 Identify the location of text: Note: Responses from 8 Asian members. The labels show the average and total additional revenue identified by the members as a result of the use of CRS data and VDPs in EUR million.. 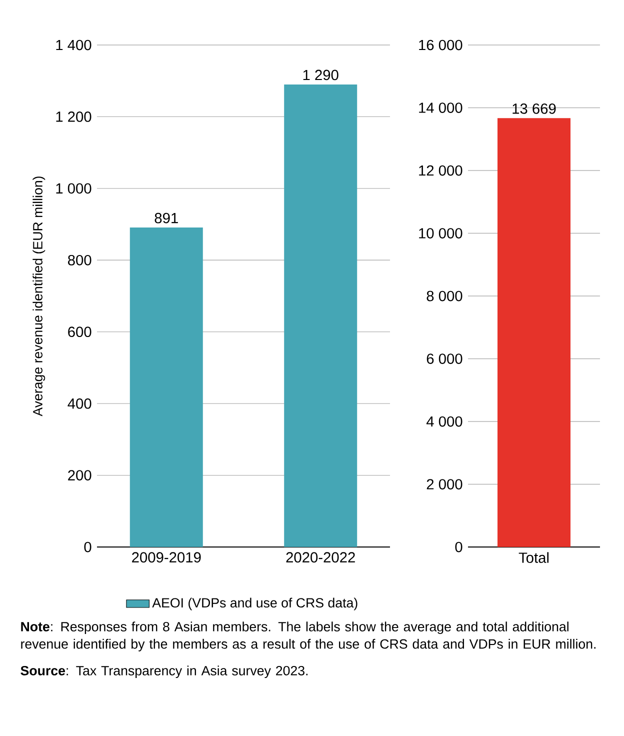
(308, 637).